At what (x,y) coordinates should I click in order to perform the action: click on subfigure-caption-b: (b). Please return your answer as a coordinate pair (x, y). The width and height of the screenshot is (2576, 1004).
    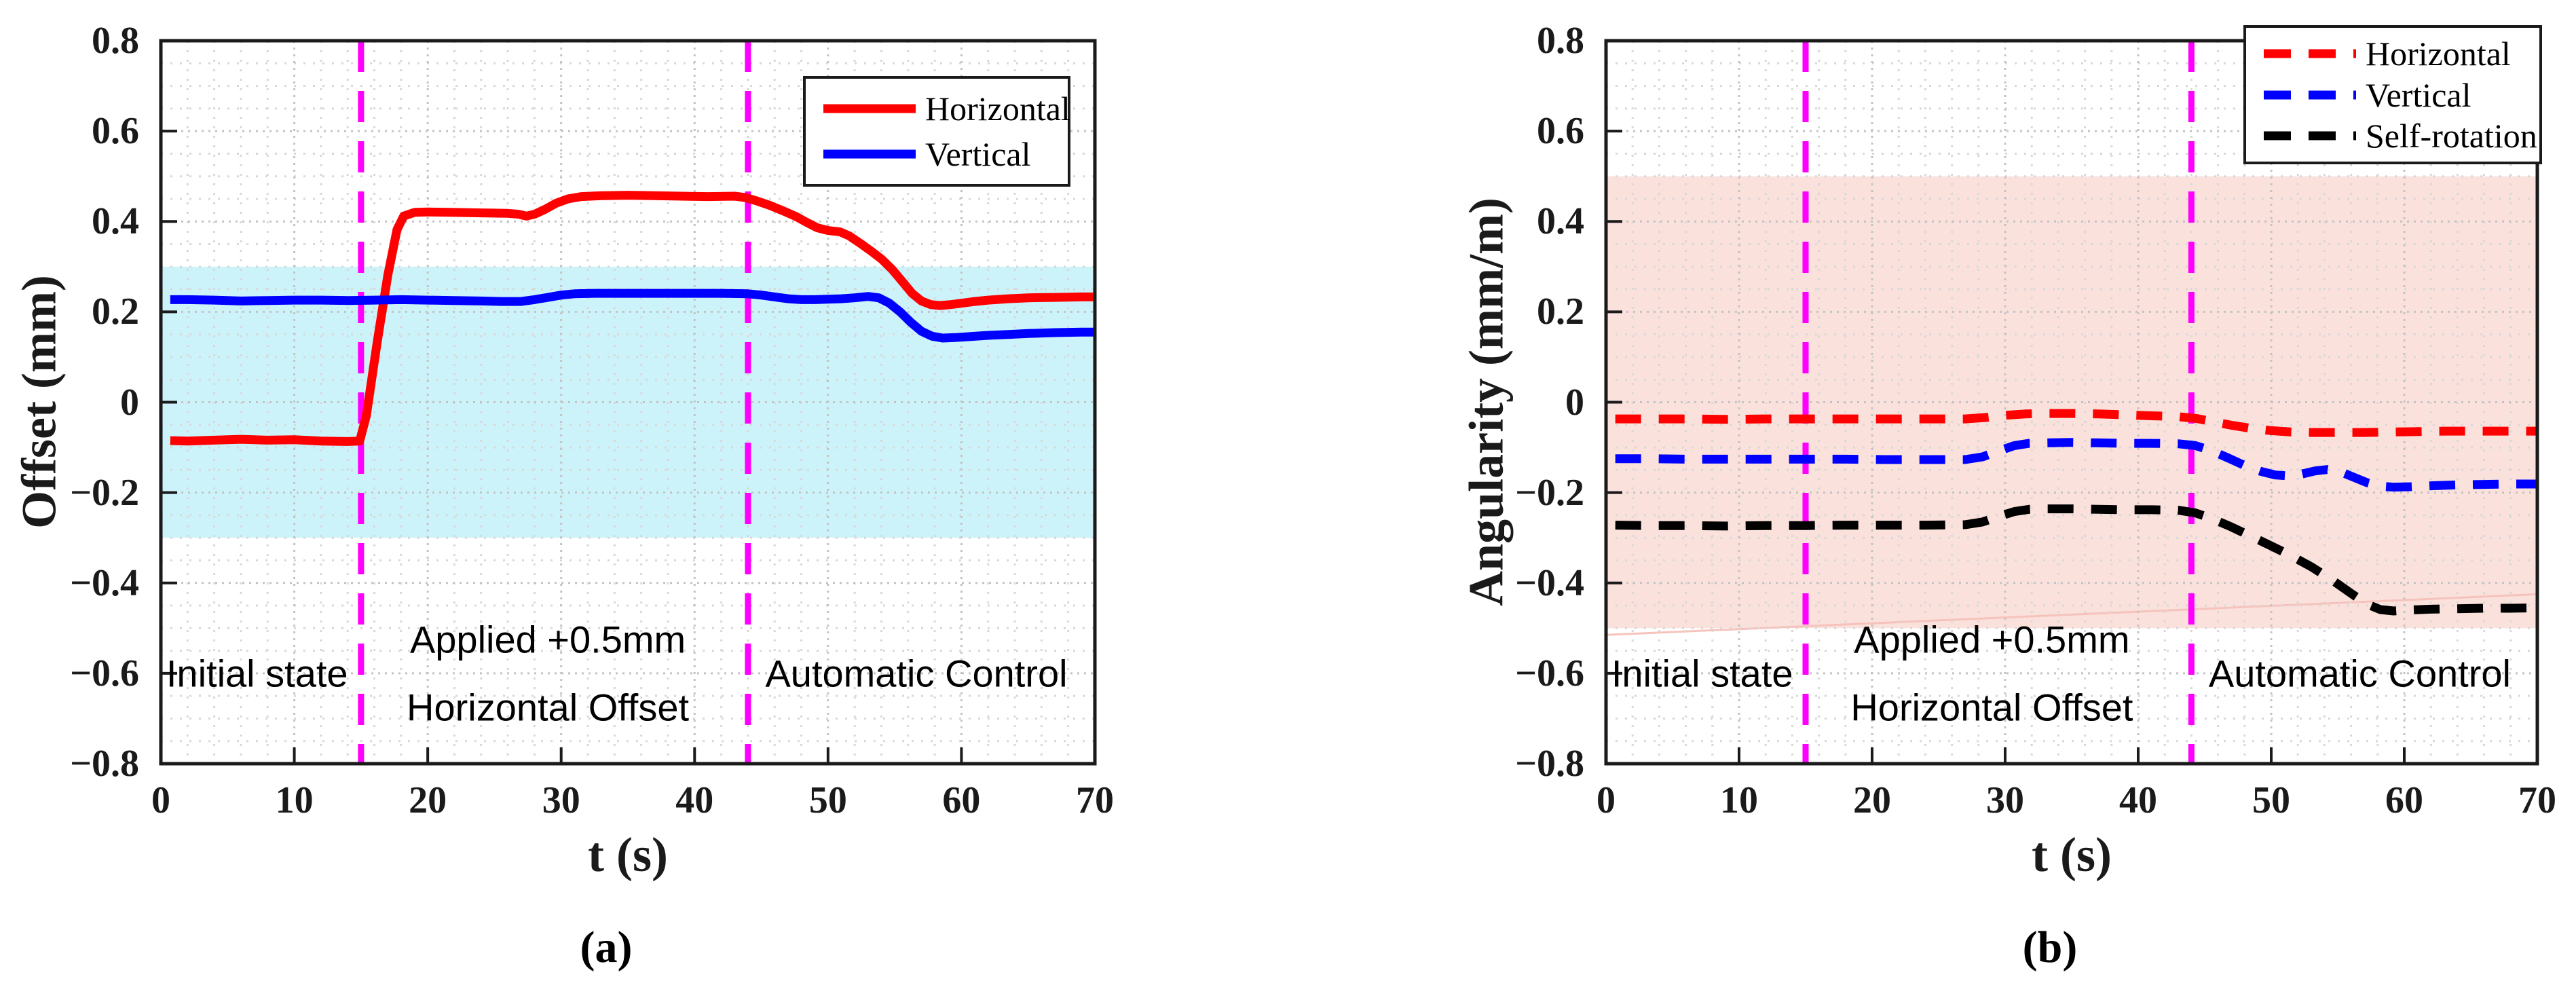
    Looking at the image, I should click on (2050, 947).